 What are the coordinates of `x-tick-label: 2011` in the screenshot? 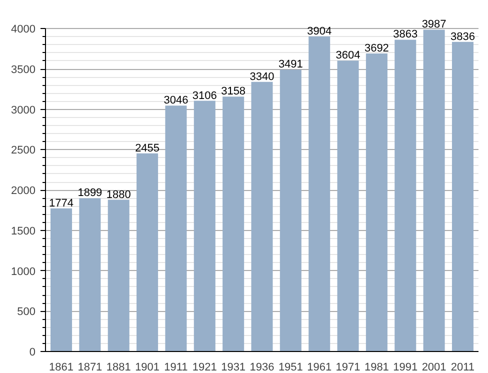 It's located at (462, 367).